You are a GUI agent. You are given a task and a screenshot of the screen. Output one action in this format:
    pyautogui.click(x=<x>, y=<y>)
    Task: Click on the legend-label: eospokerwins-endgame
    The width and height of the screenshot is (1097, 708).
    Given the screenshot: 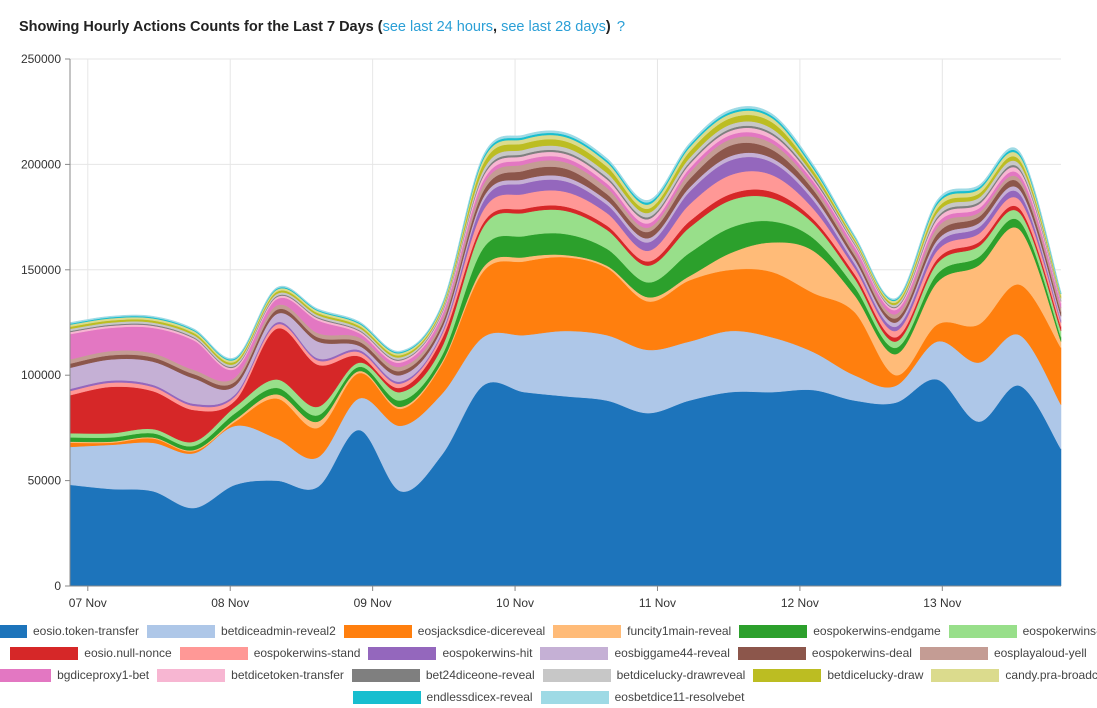 What is the action you would take?
    pyautogui.click(x=877, y=631)
    